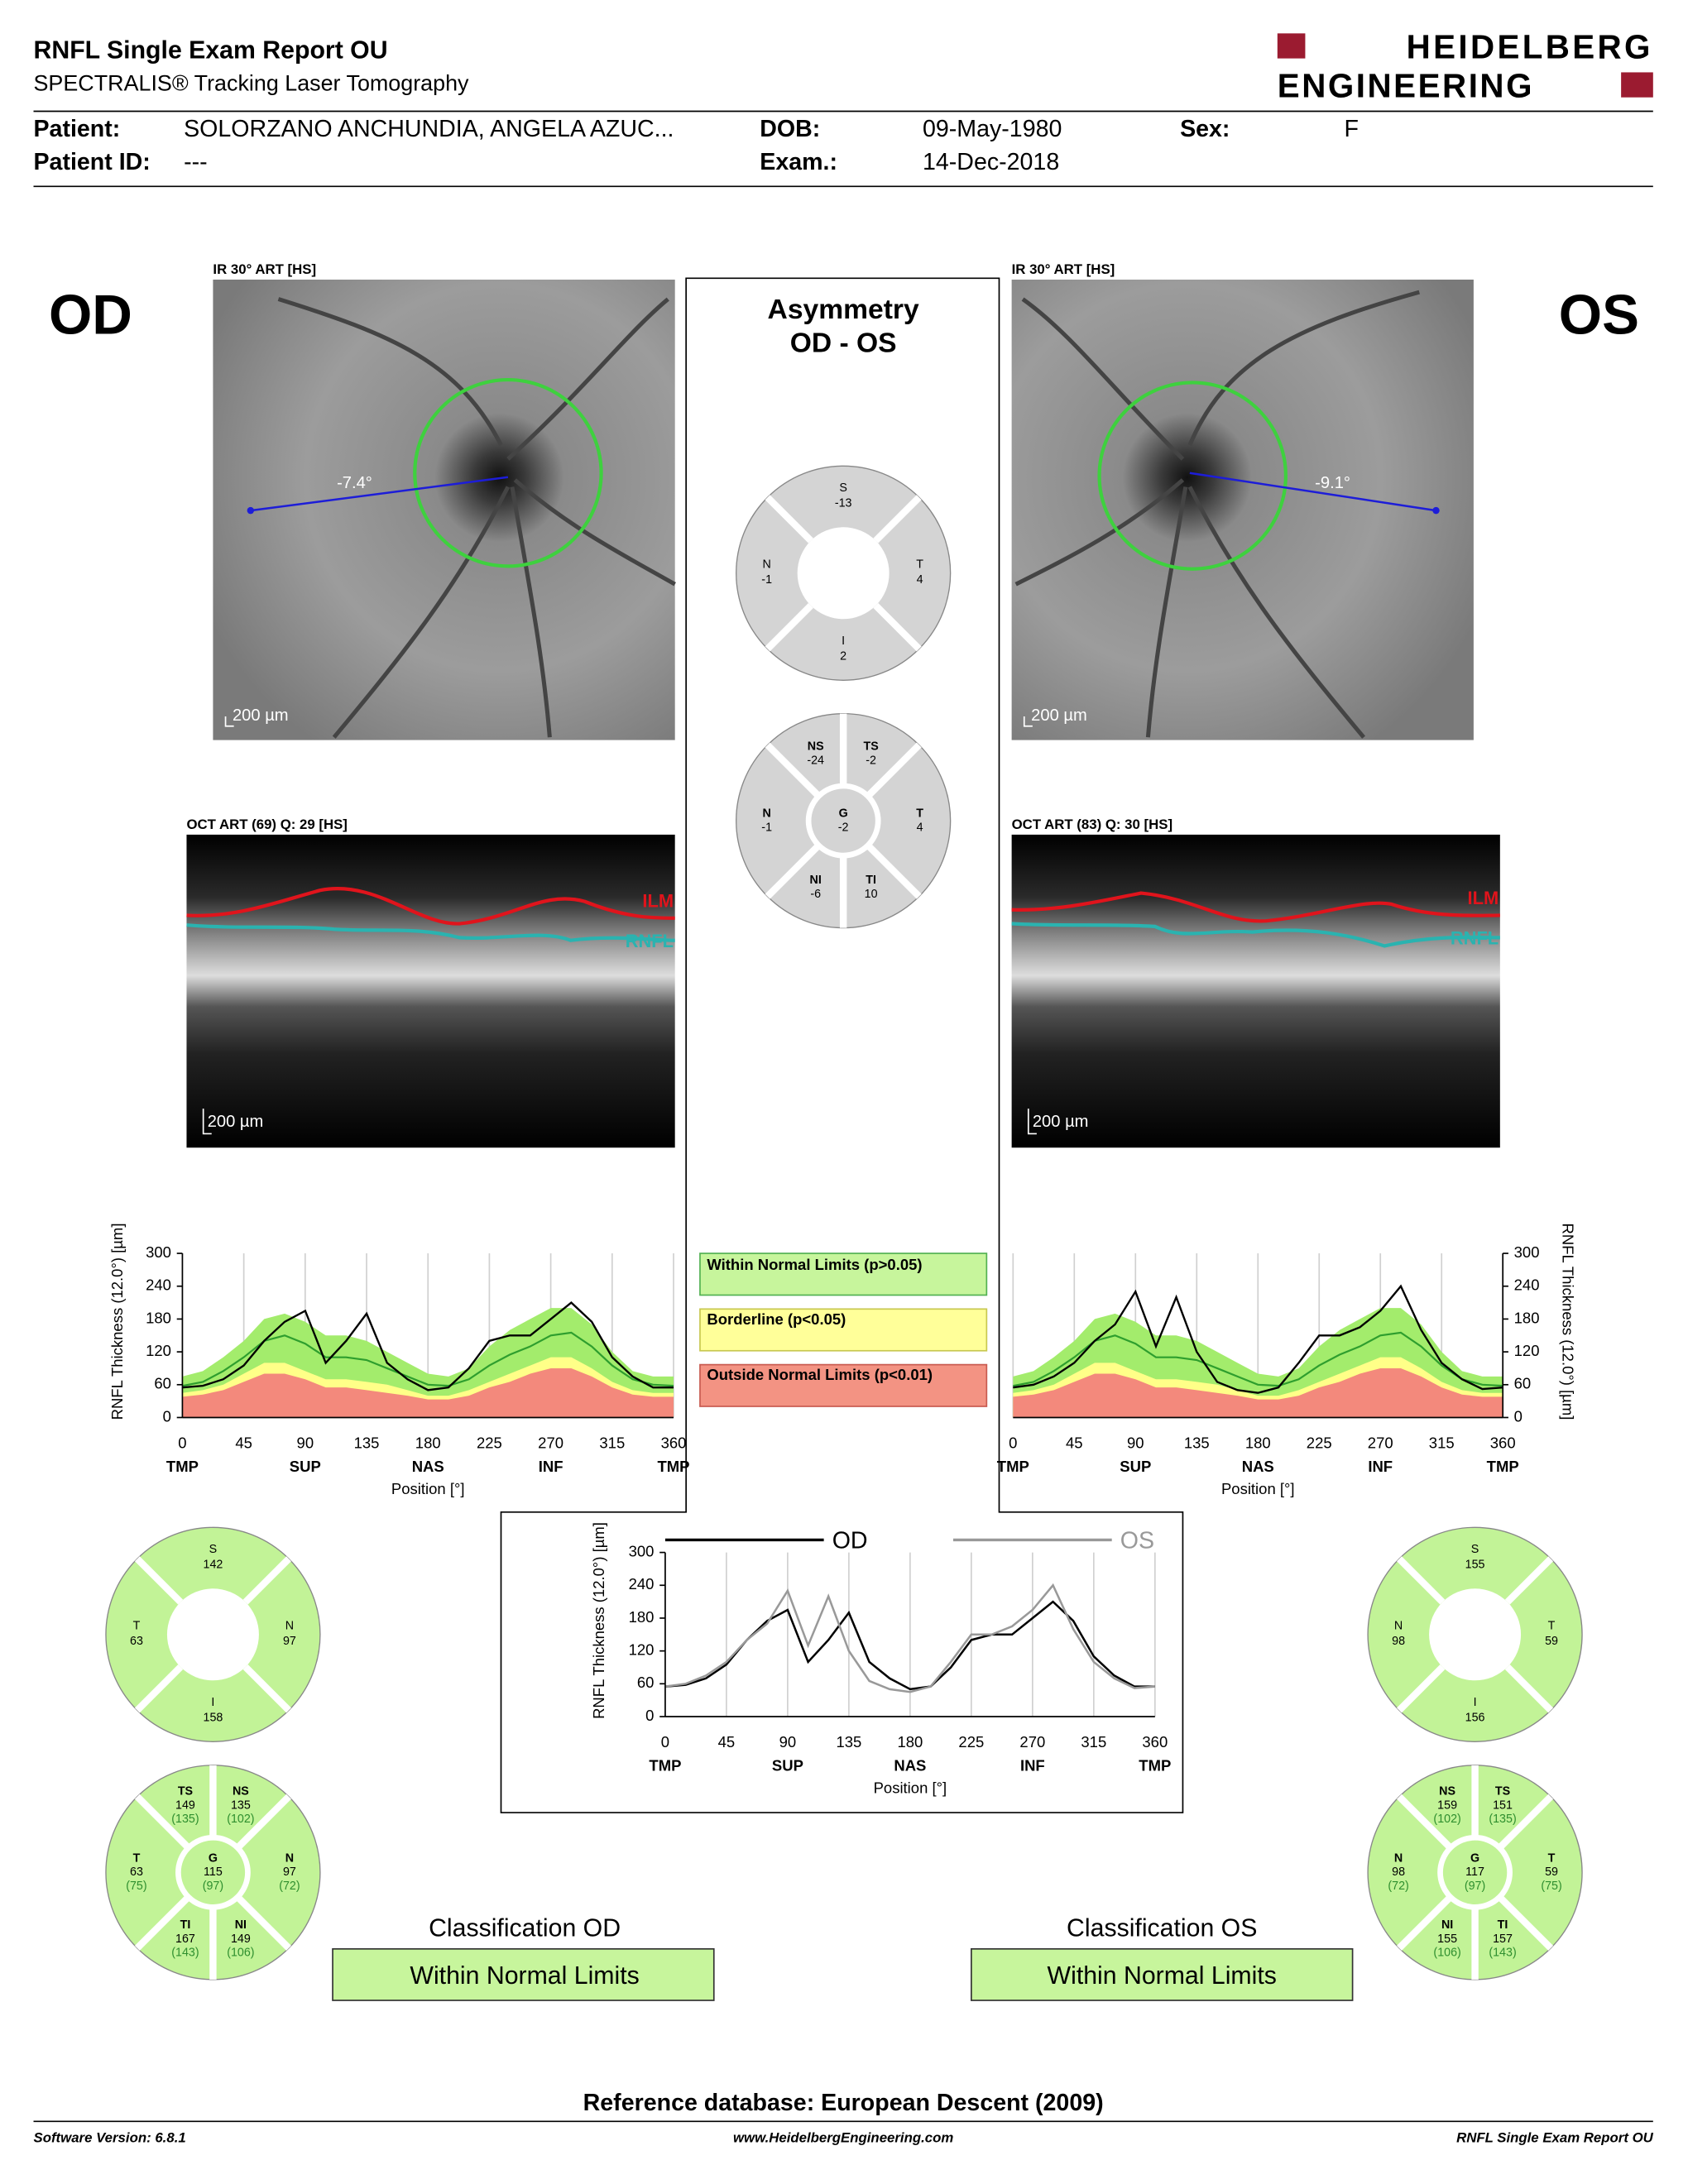 Image resolution: width=1688 pixels, height=2184 pixels. What do you see at coordinates (1135, 1466) in the screenshot?
I see `sector-axis-label: SUP` at bounding box center [1135, 1466].